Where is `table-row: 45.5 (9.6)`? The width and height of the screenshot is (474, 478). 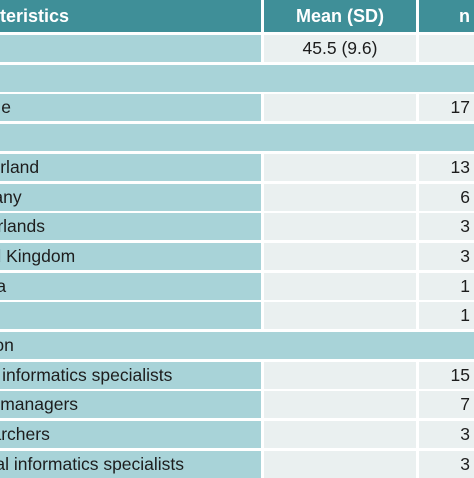 table-row: 45.5 (9.6) is located at coordinates (237, 48).